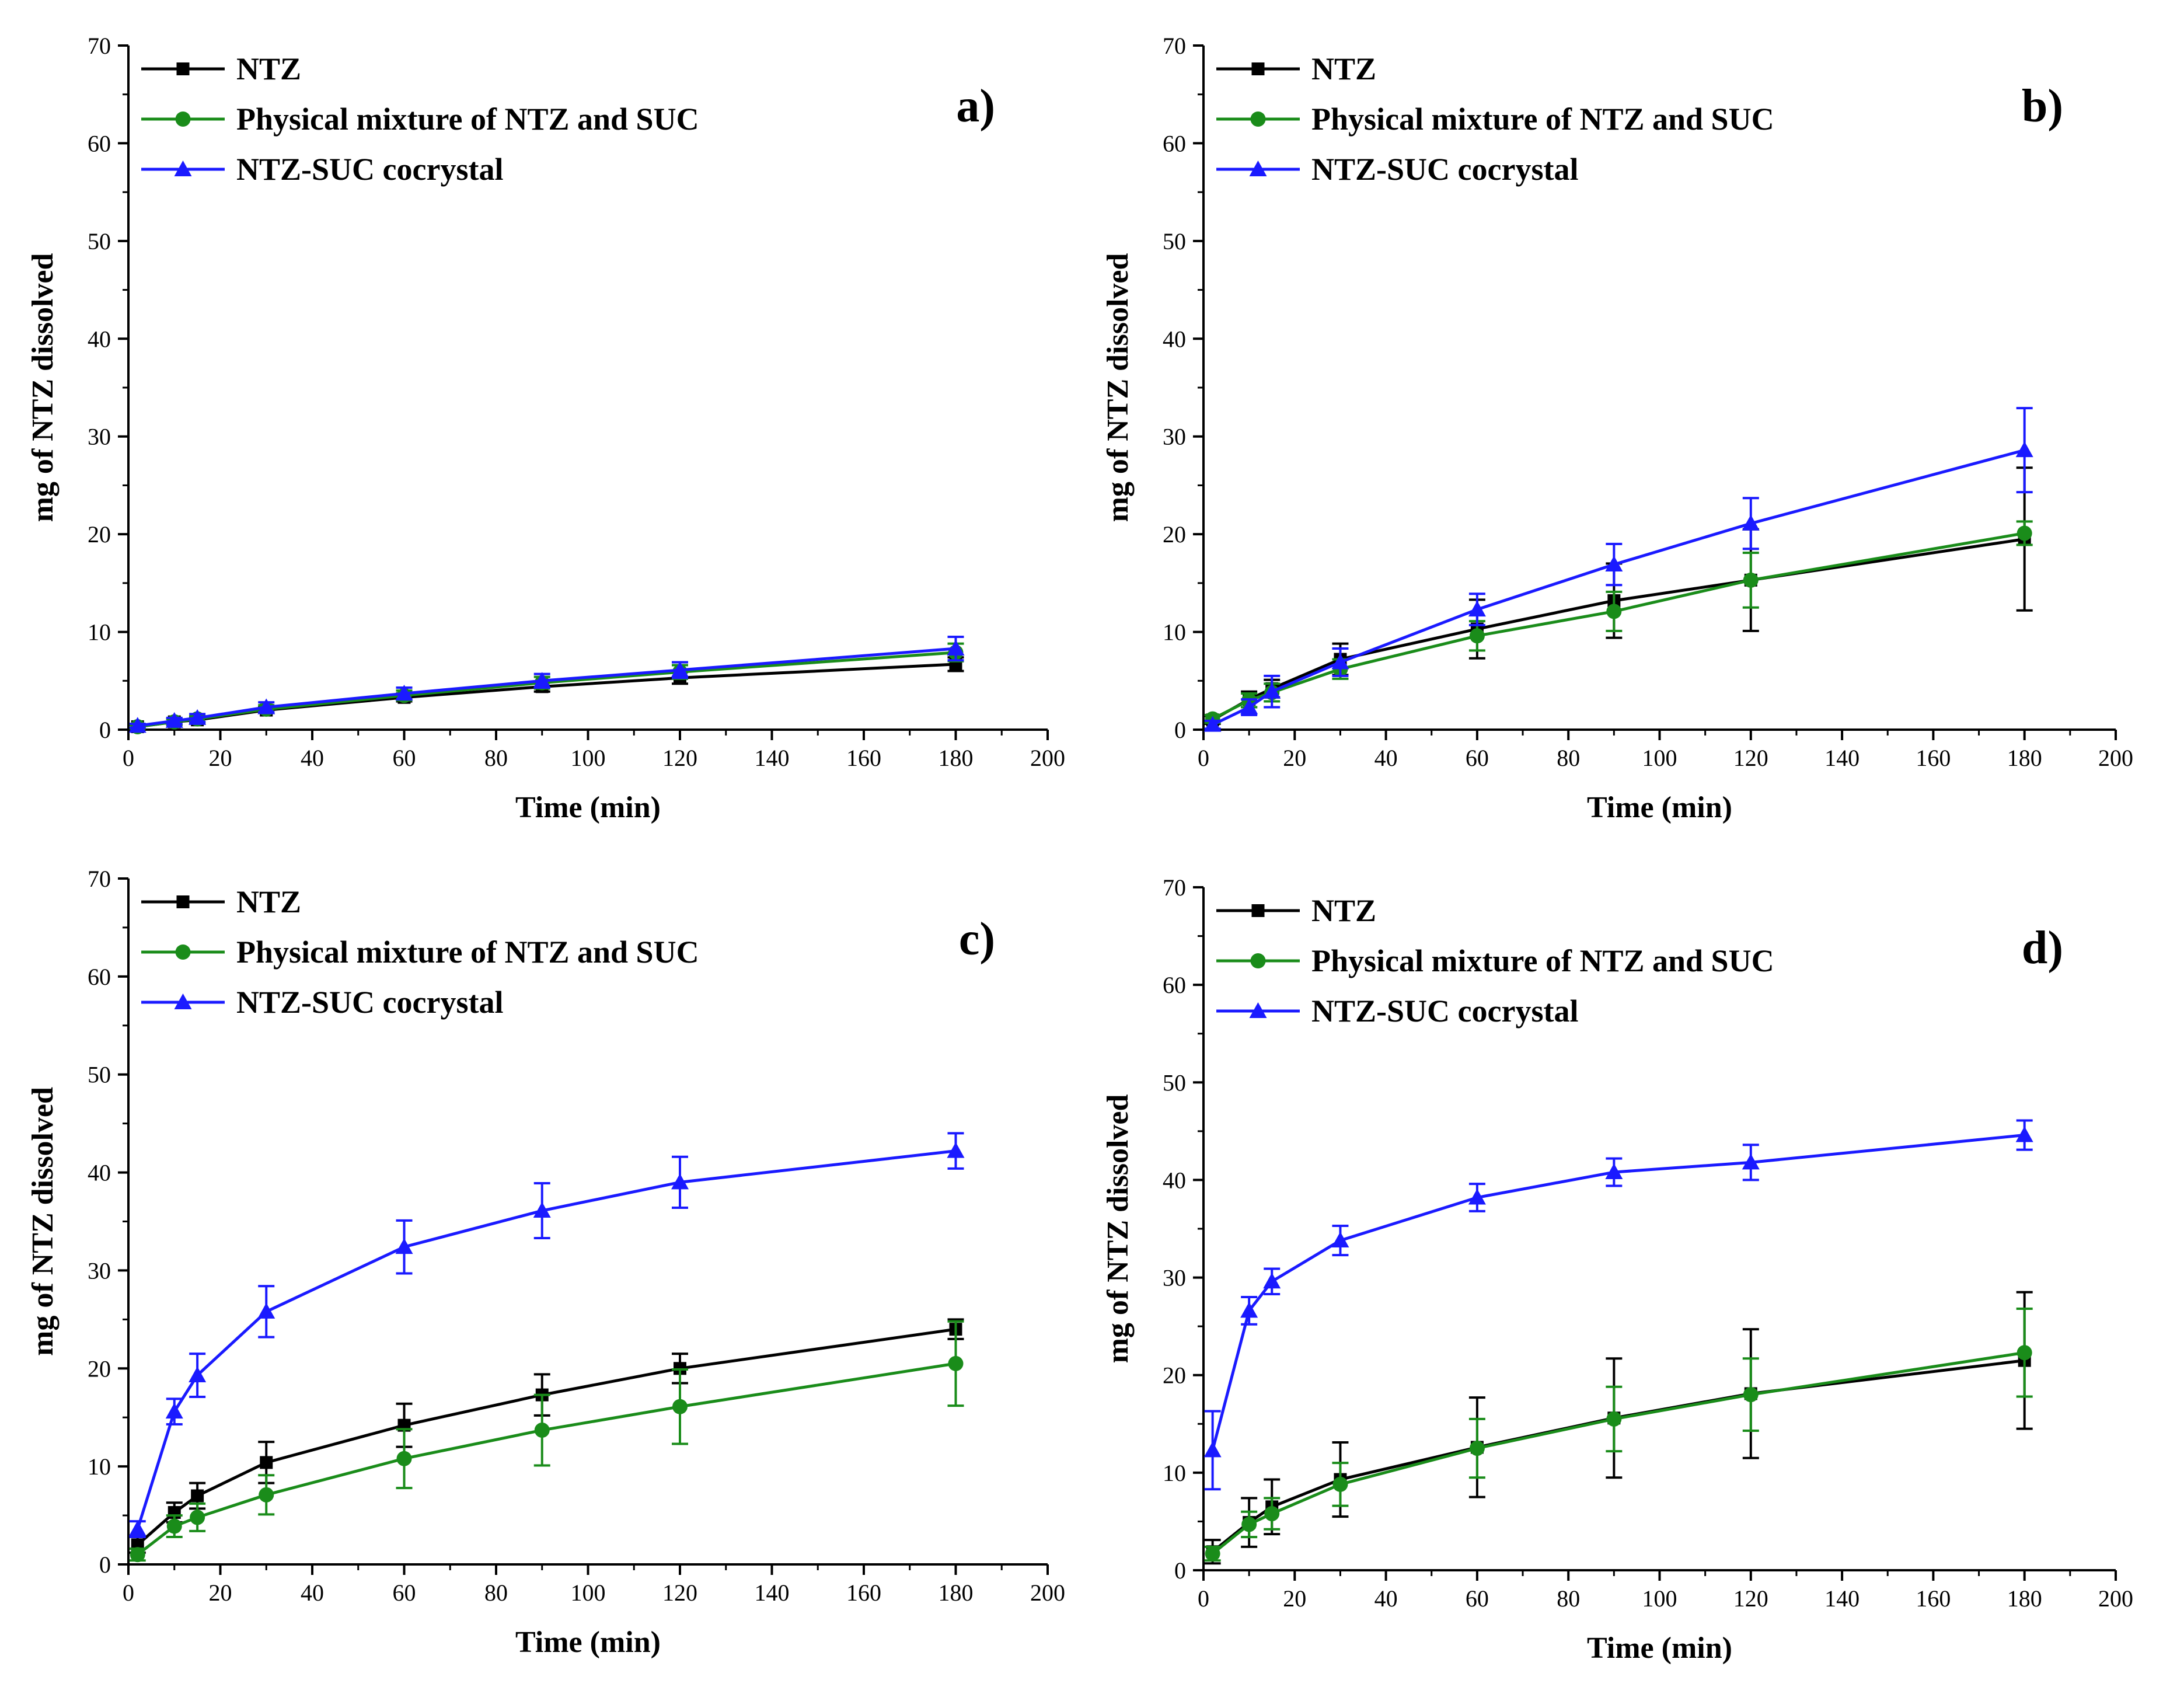 The image size is (2170, 1708). Describe the element at coordinates (99, 879) in the screenshot. I see `y-tick-label: 70` at that location.